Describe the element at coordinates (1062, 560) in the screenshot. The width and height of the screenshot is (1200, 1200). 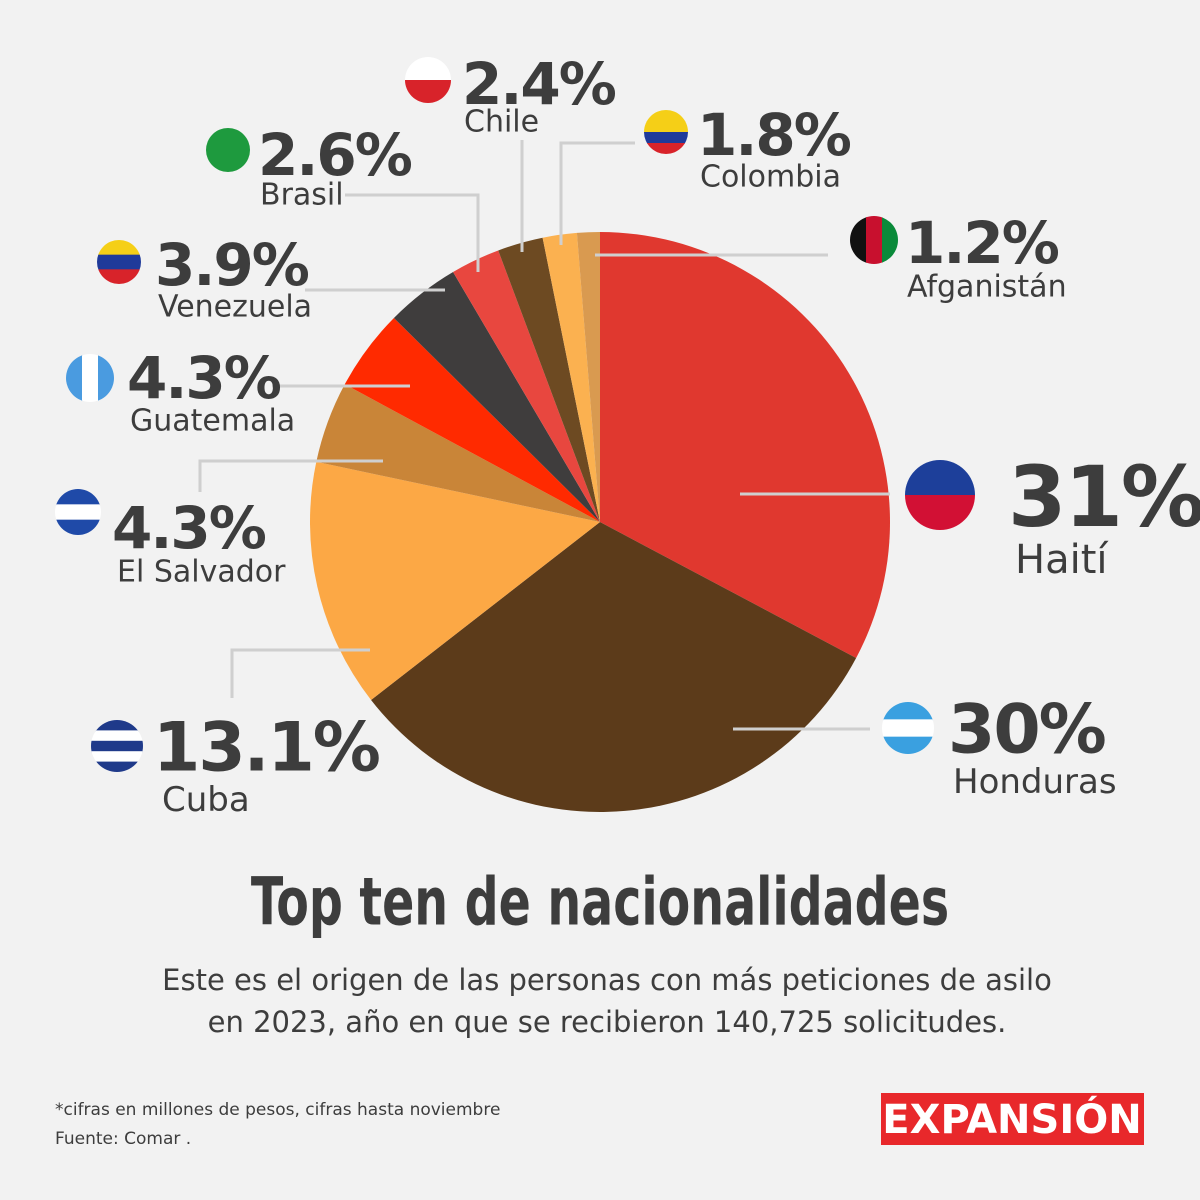
I see `category-label: Haití` at that location.